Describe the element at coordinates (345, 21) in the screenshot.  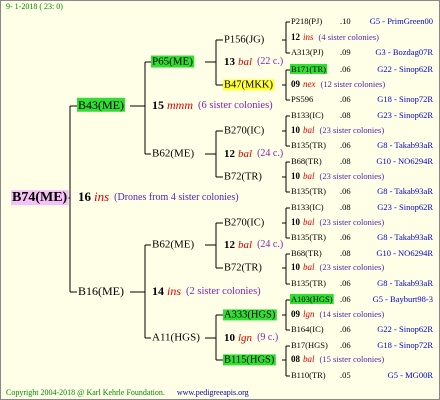
I see `leaf-value: .10` at that location.